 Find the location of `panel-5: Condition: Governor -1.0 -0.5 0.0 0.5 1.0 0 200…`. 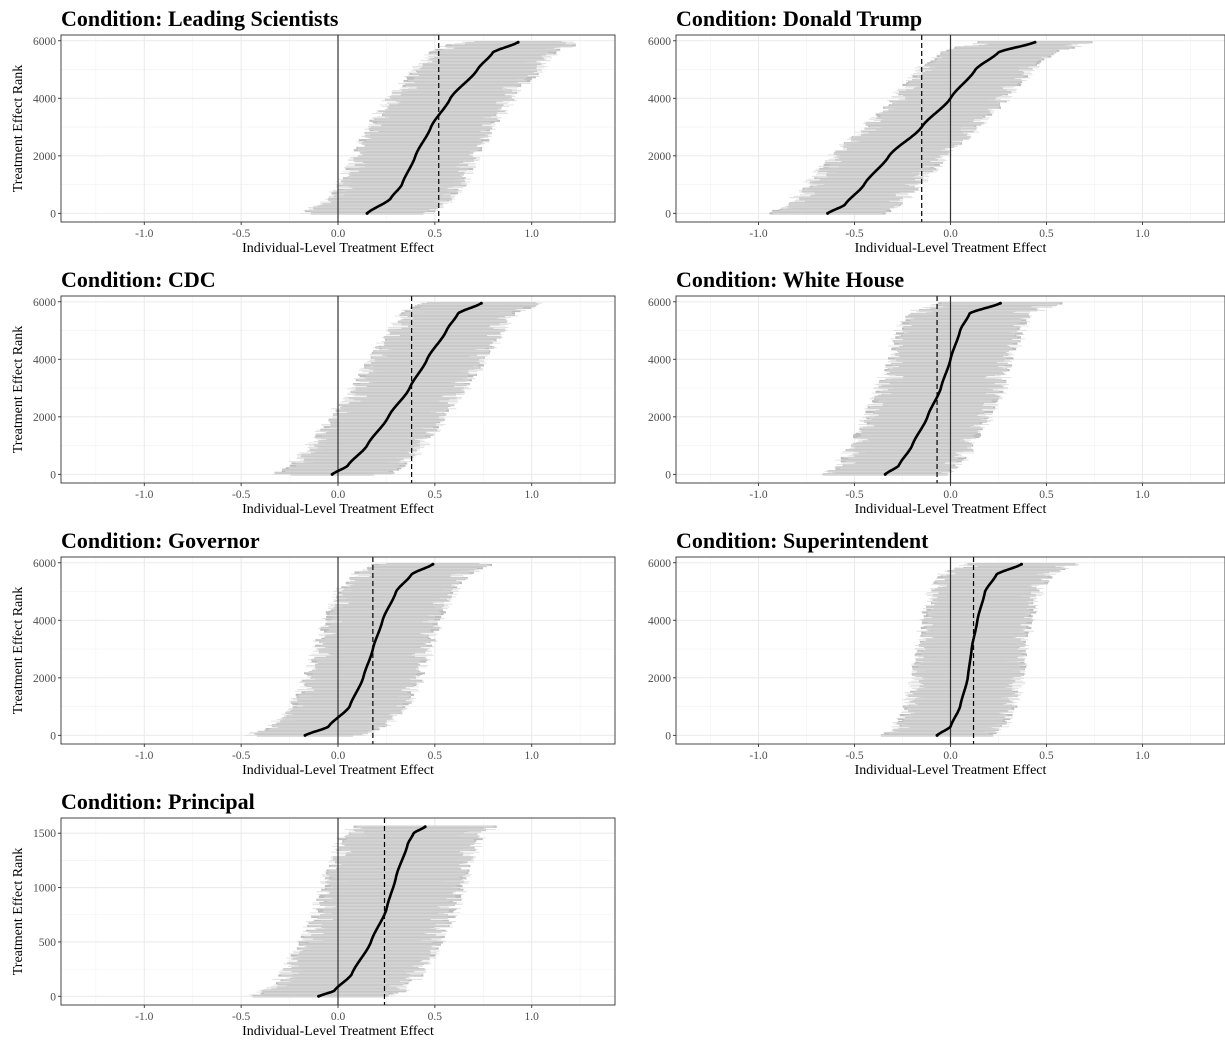

panel-5: Condition: Governor -1.0 -0.5 0.0 0.5 1.0 0 200… is located at coordinates (313, 653).